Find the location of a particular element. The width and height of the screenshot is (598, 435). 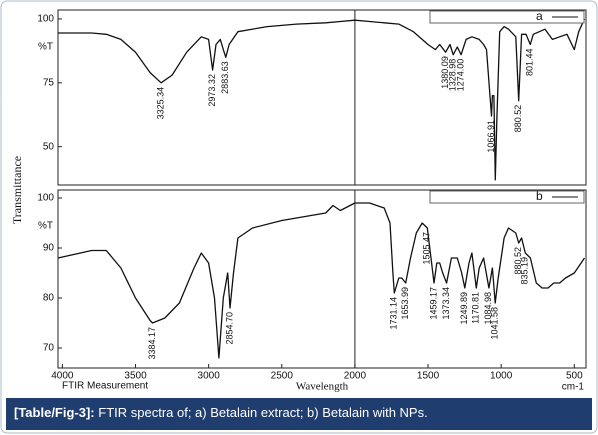

caption-bar is located at coordinates (299, 414).